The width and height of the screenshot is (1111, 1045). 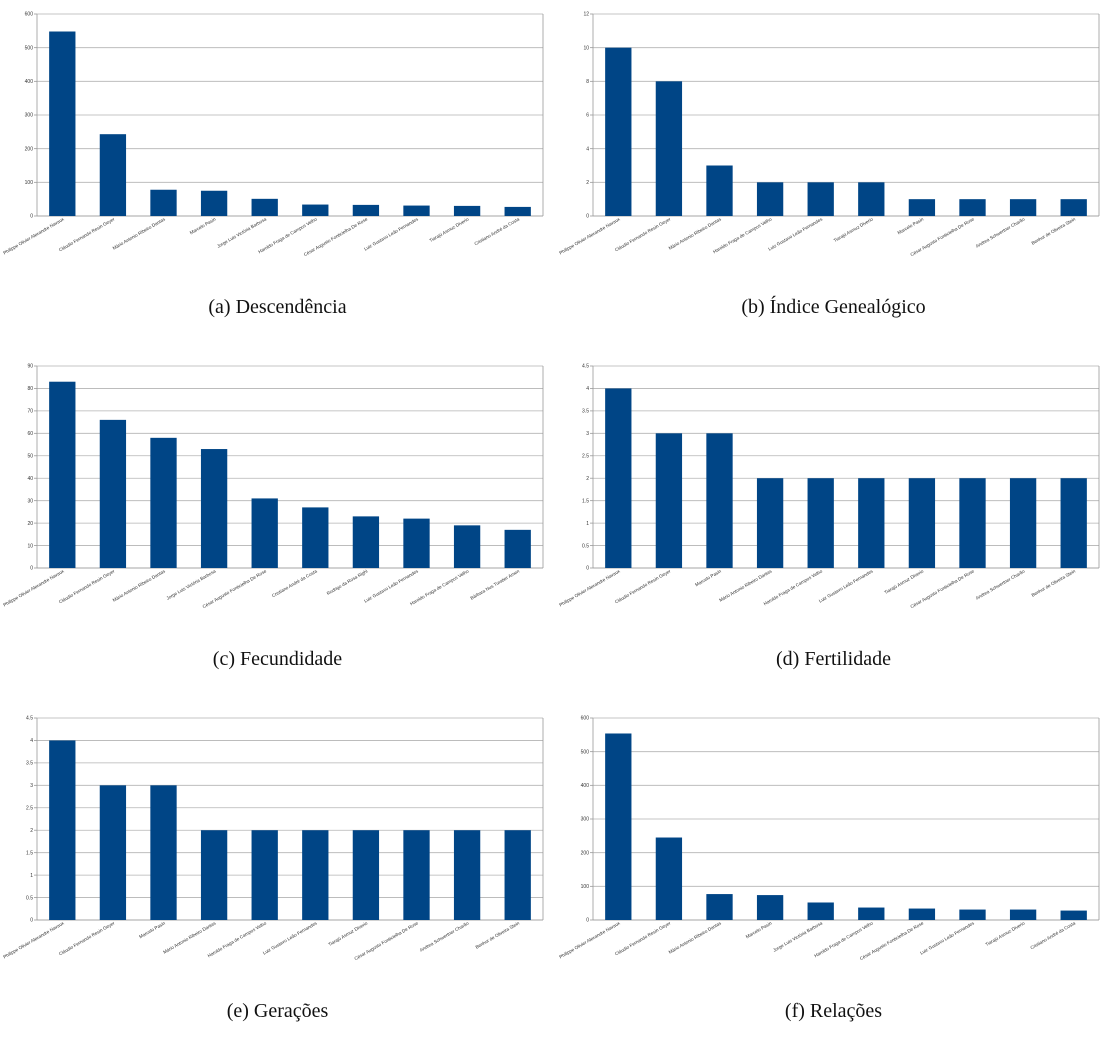 I want to click on y-tick-label: 300, so click(x=585, y=820).